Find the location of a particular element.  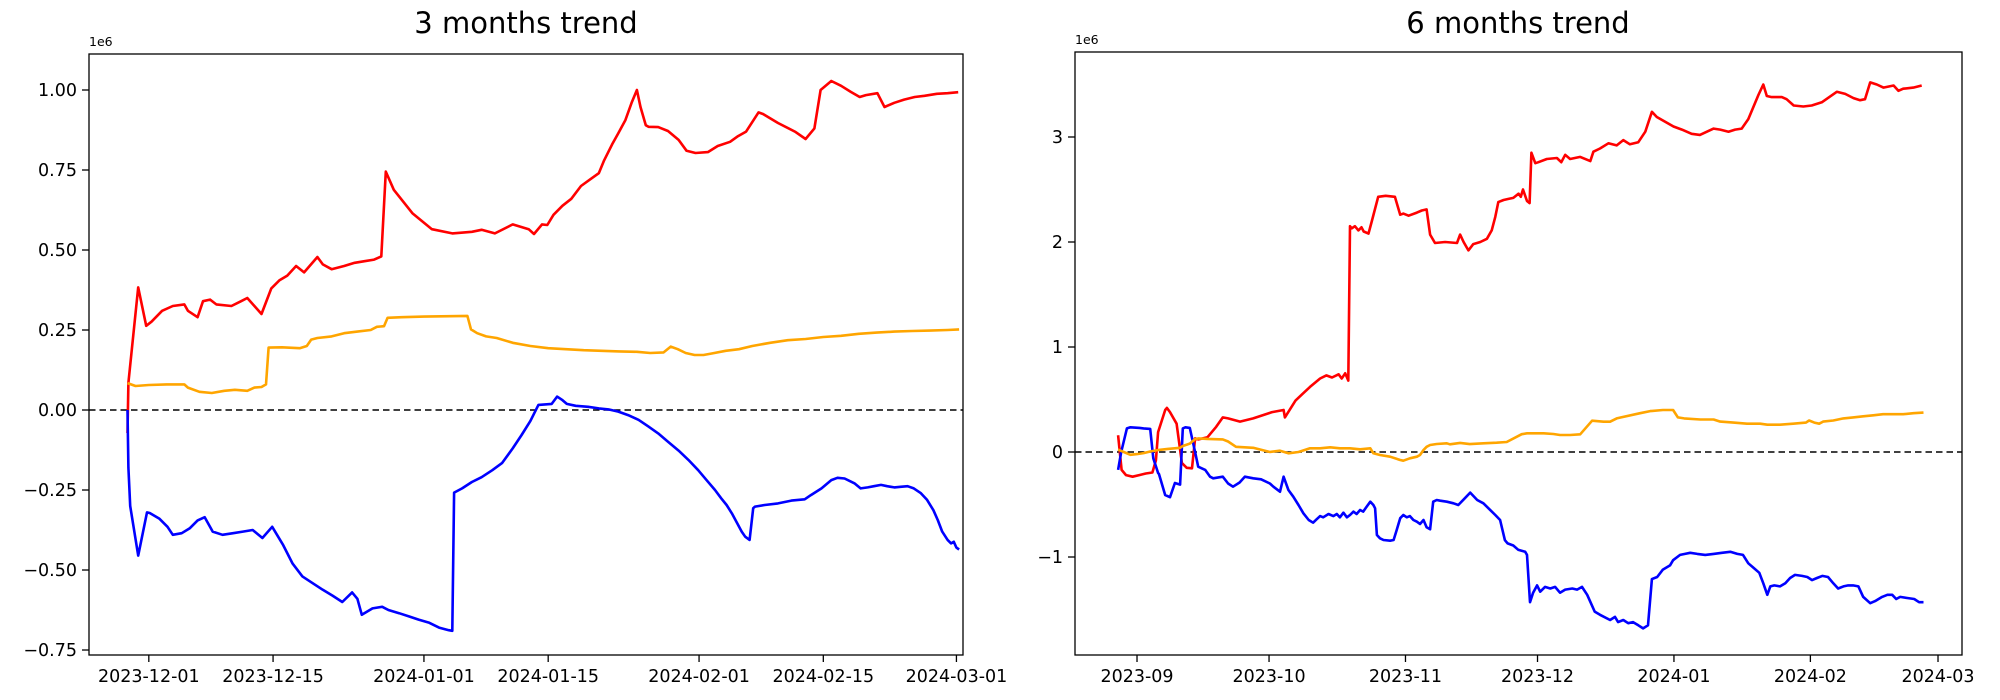

y-tick-label: −0.75 is located at coordinates (50, 651).